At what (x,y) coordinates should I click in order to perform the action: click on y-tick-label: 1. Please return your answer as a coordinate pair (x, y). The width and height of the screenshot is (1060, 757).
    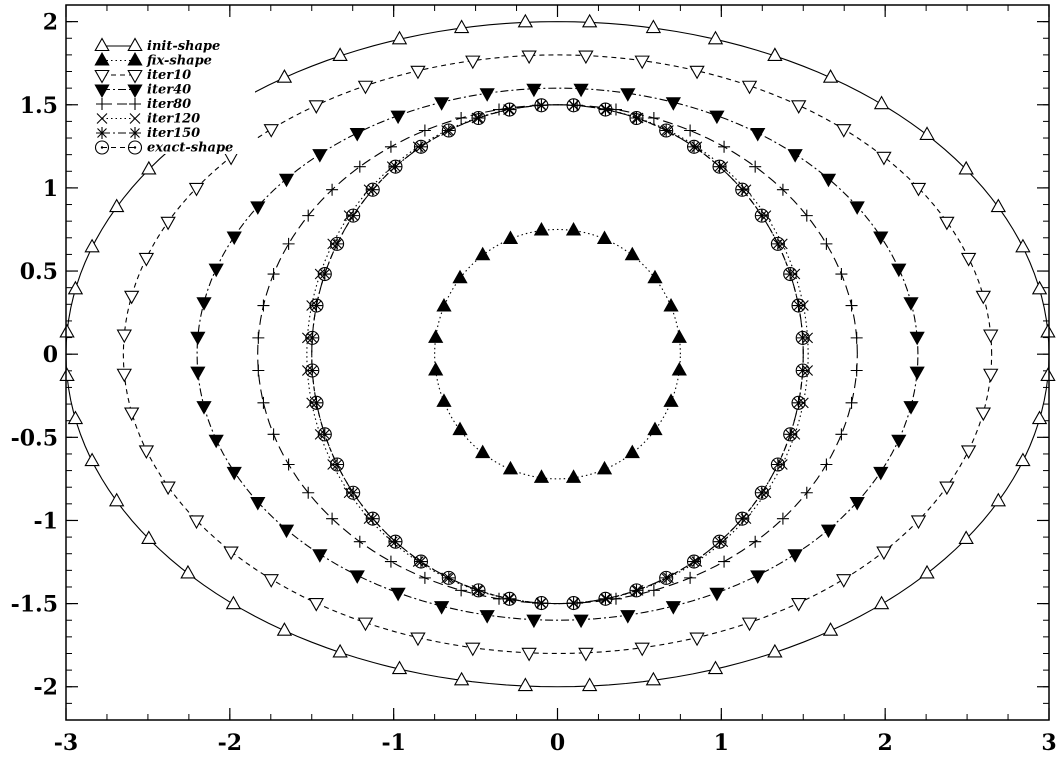
    Looking at the image, I should click on (50, 189).